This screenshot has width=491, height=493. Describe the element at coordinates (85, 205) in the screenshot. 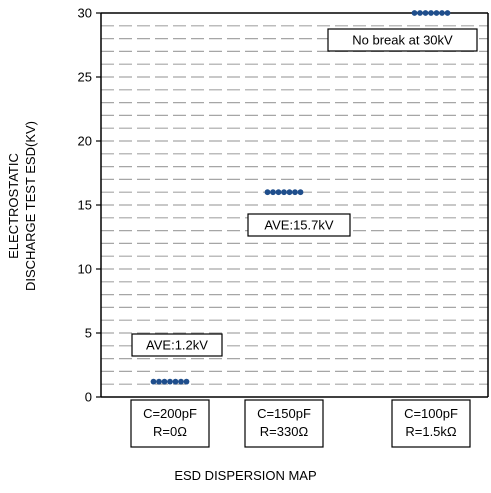

I see `y-tick-label: 15` at that location.